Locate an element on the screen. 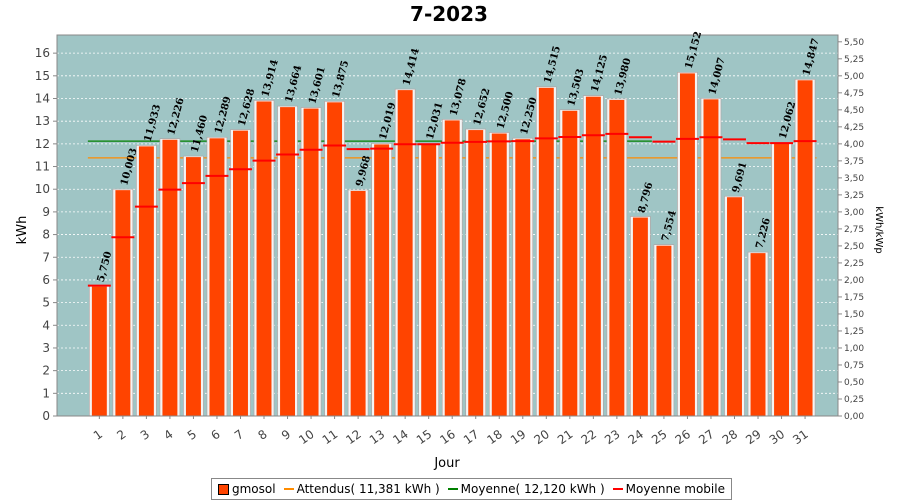 The width and height of the screenshot is (900, 500). x-tick-label: 16 is located at coordinates (447, 437).